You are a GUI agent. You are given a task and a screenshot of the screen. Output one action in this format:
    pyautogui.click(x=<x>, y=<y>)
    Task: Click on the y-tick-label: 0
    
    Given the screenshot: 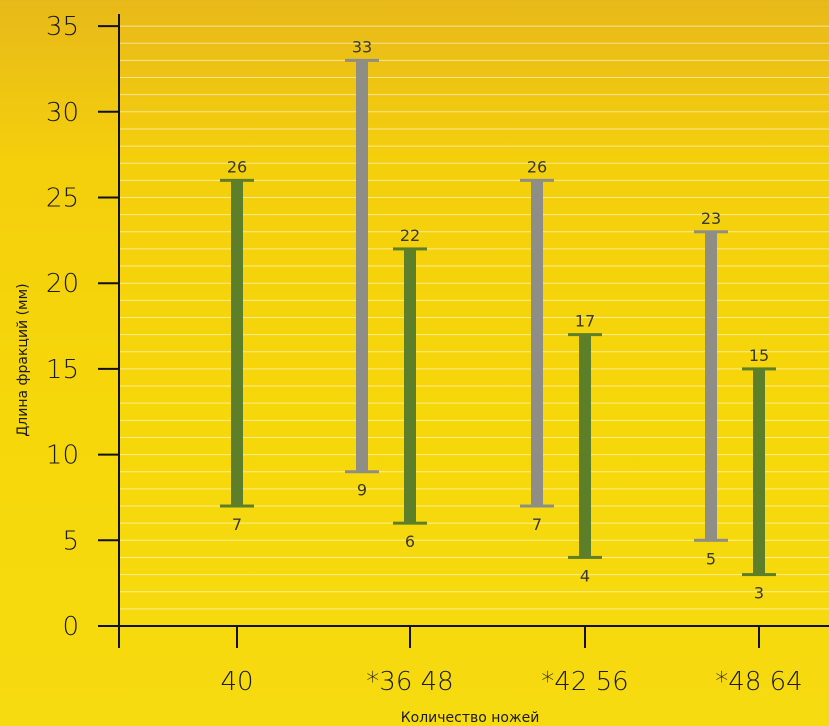 What is the action you would take?
    pyautogui.click(x=70, y=627)
    